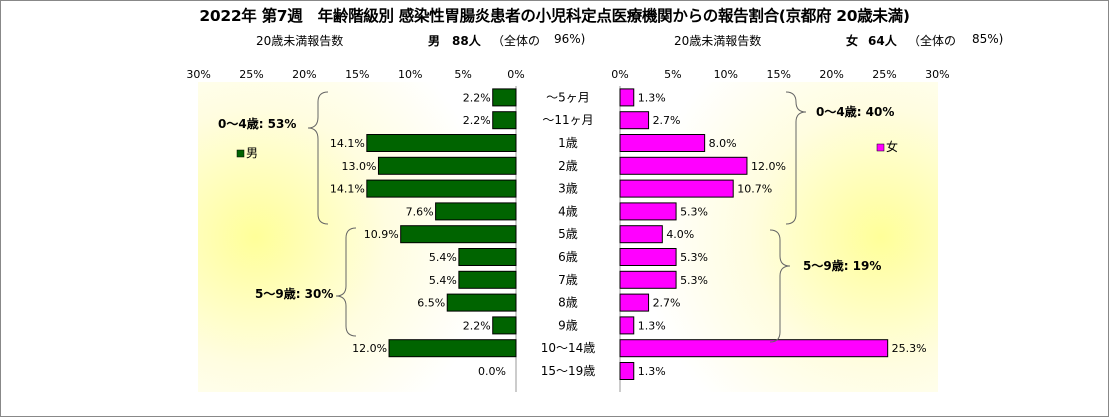 Image resolution: width=1109 pixels, height=417 pixels. What do you see at coordinates (718, 41) in the screenshot?
I see `right-report-caption: 20歳未満報告数` at bounding box center [718, 41].